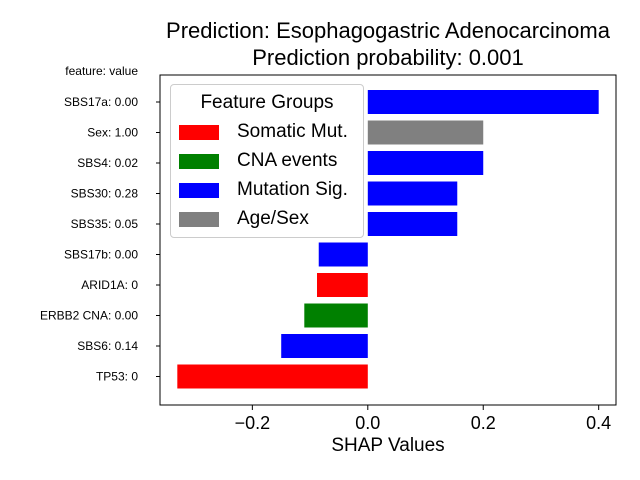 The height and width of the screenshot is (480, 640). I want to click on x-tick-label: 0.2, so click(483, 423).